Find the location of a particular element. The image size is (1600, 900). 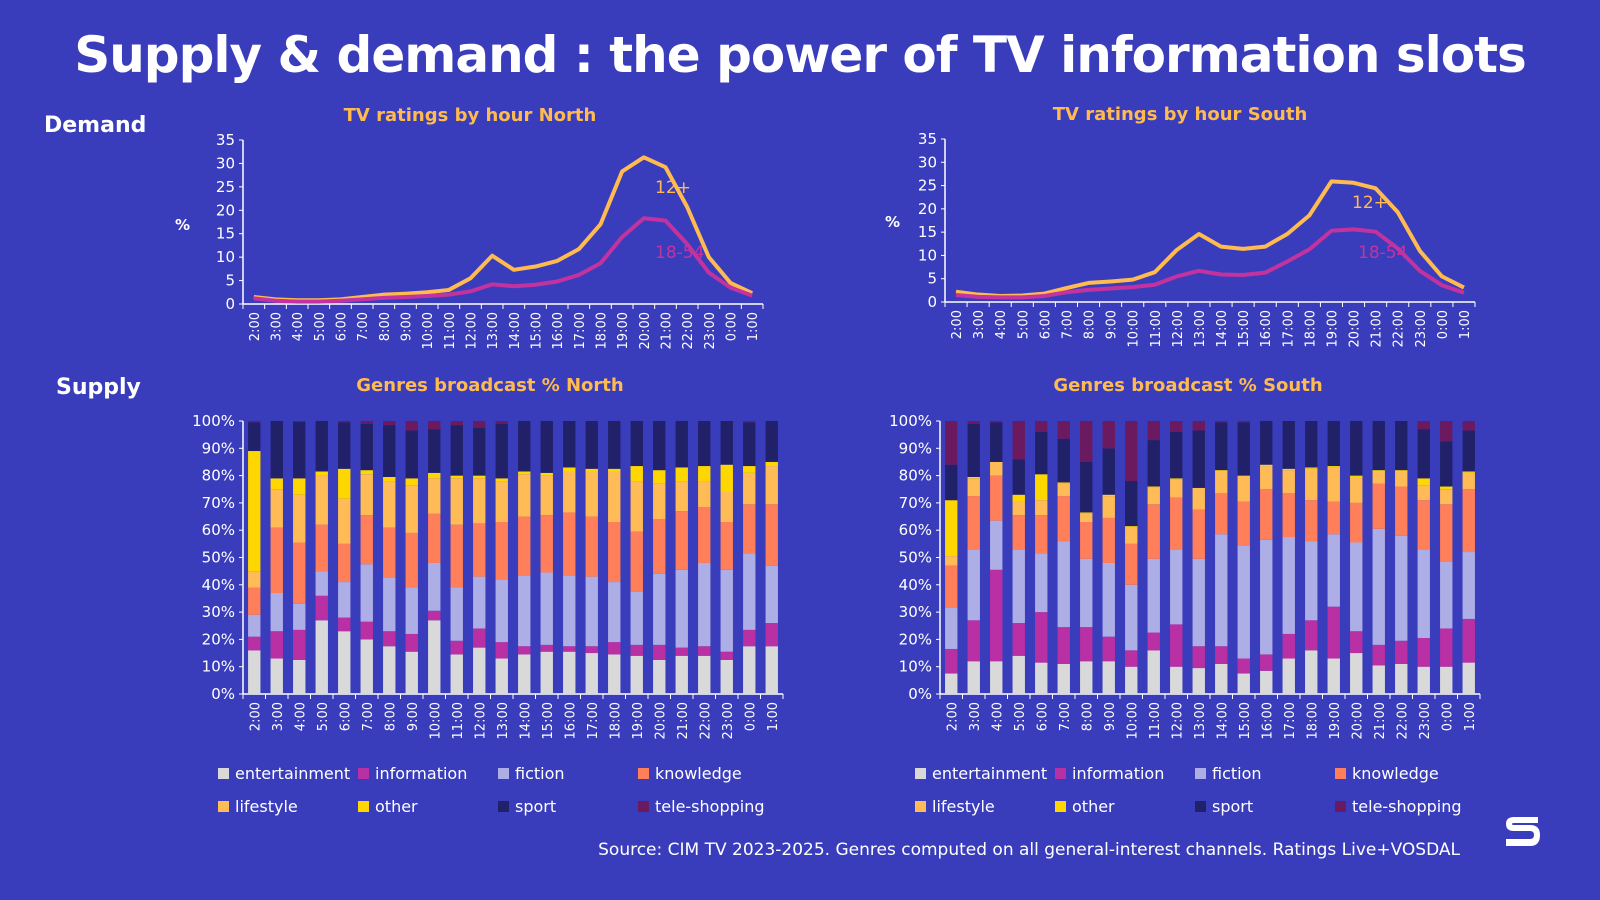

legend-item-information: information is located at coordinates (1125, 773).